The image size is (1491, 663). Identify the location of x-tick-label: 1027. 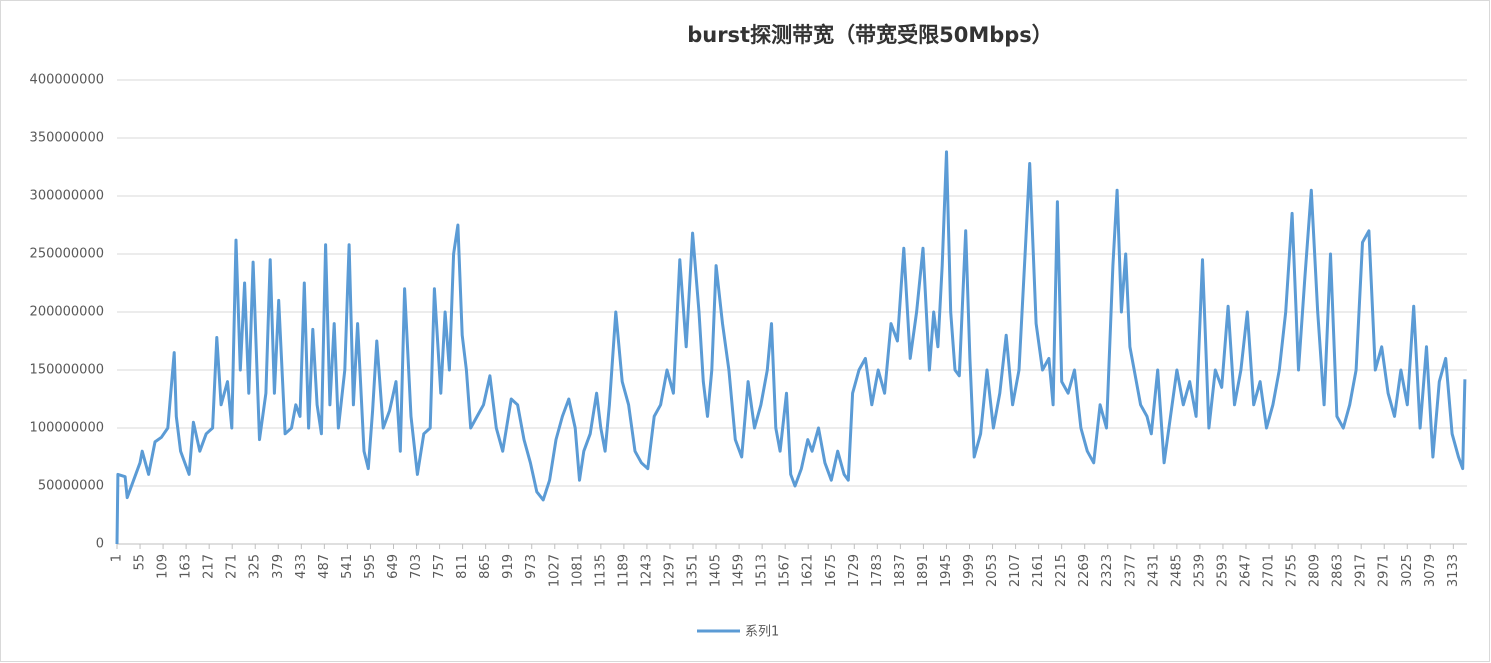
(554, 570).